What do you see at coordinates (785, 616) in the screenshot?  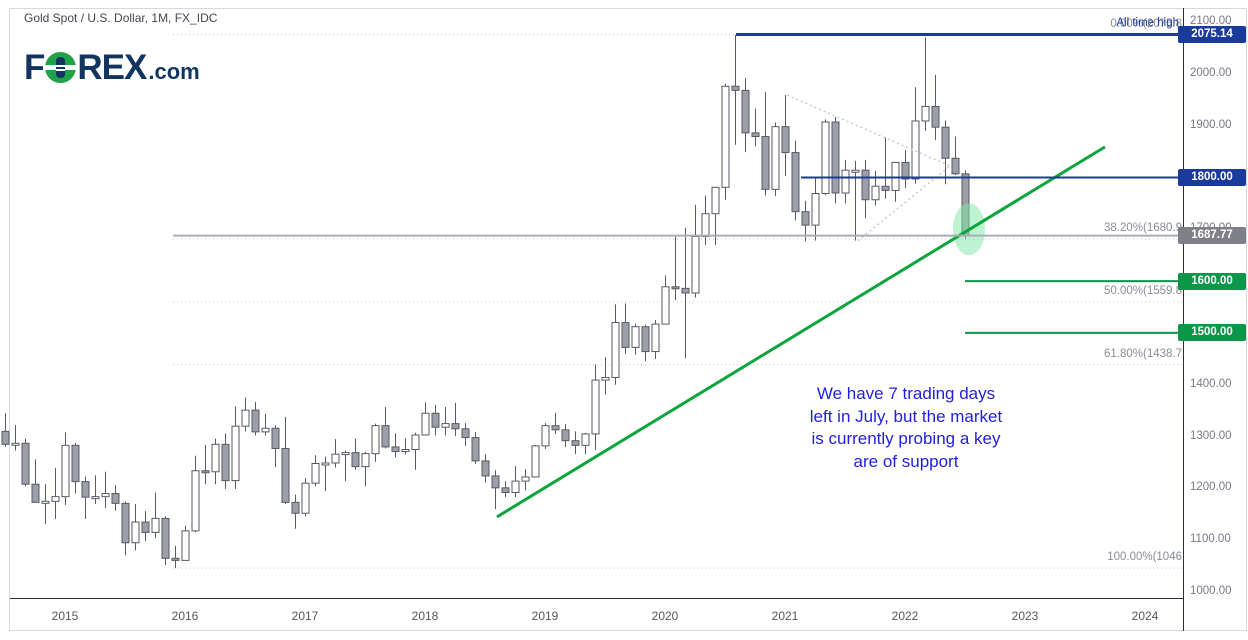 I see `time-axis-label: 2021` at bounding box center [785, 616].